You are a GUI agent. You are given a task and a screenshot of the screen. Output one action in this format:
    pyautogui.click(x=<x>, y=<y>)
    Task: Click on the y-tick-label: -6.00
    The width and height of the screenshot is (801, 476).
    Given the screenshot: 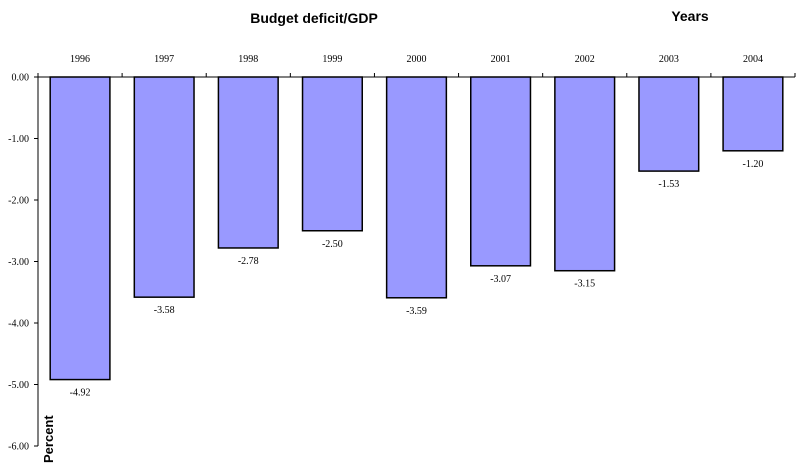 What is the action you would take?
    pyautogui.click(x=18, y=447)
    